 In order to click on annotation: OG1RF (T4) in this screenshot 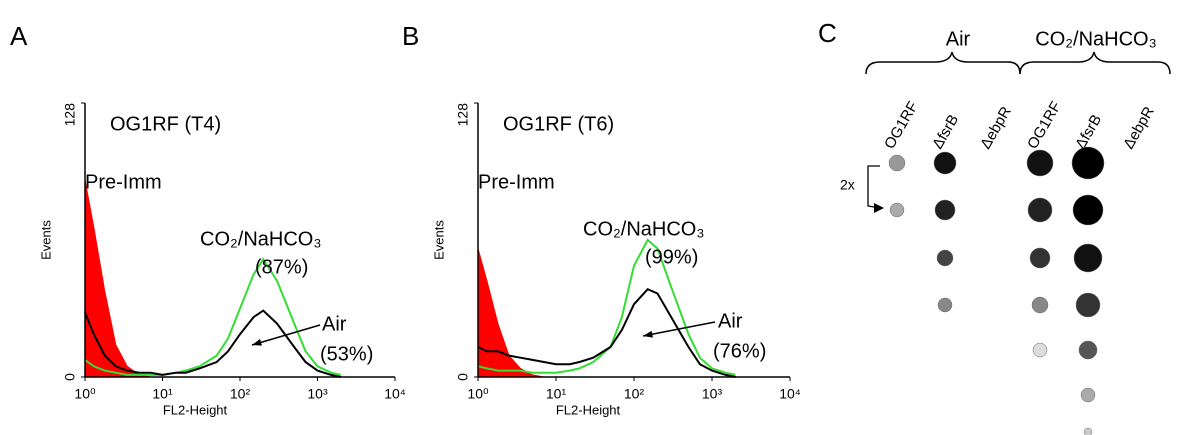, I will do `click(165, 124)`.